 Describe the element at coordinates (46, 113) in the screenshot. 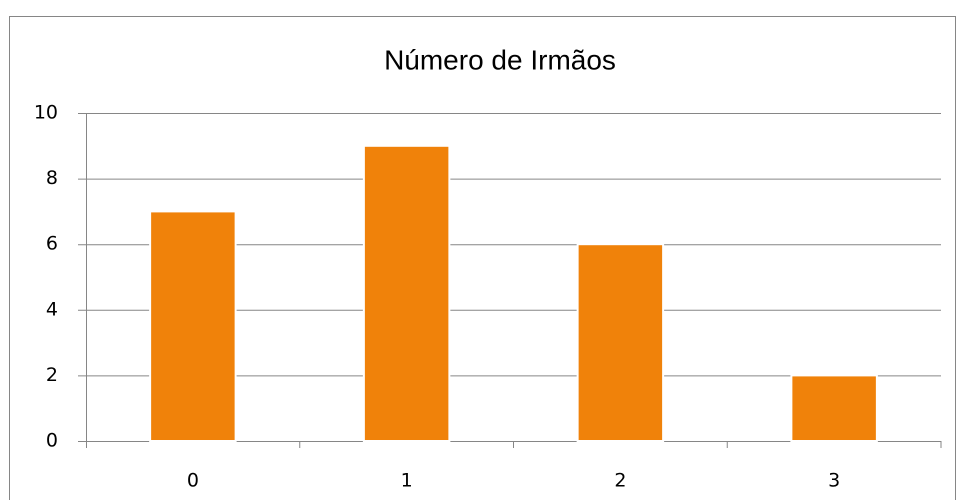

I see `y-tick-label: 10` at that location.